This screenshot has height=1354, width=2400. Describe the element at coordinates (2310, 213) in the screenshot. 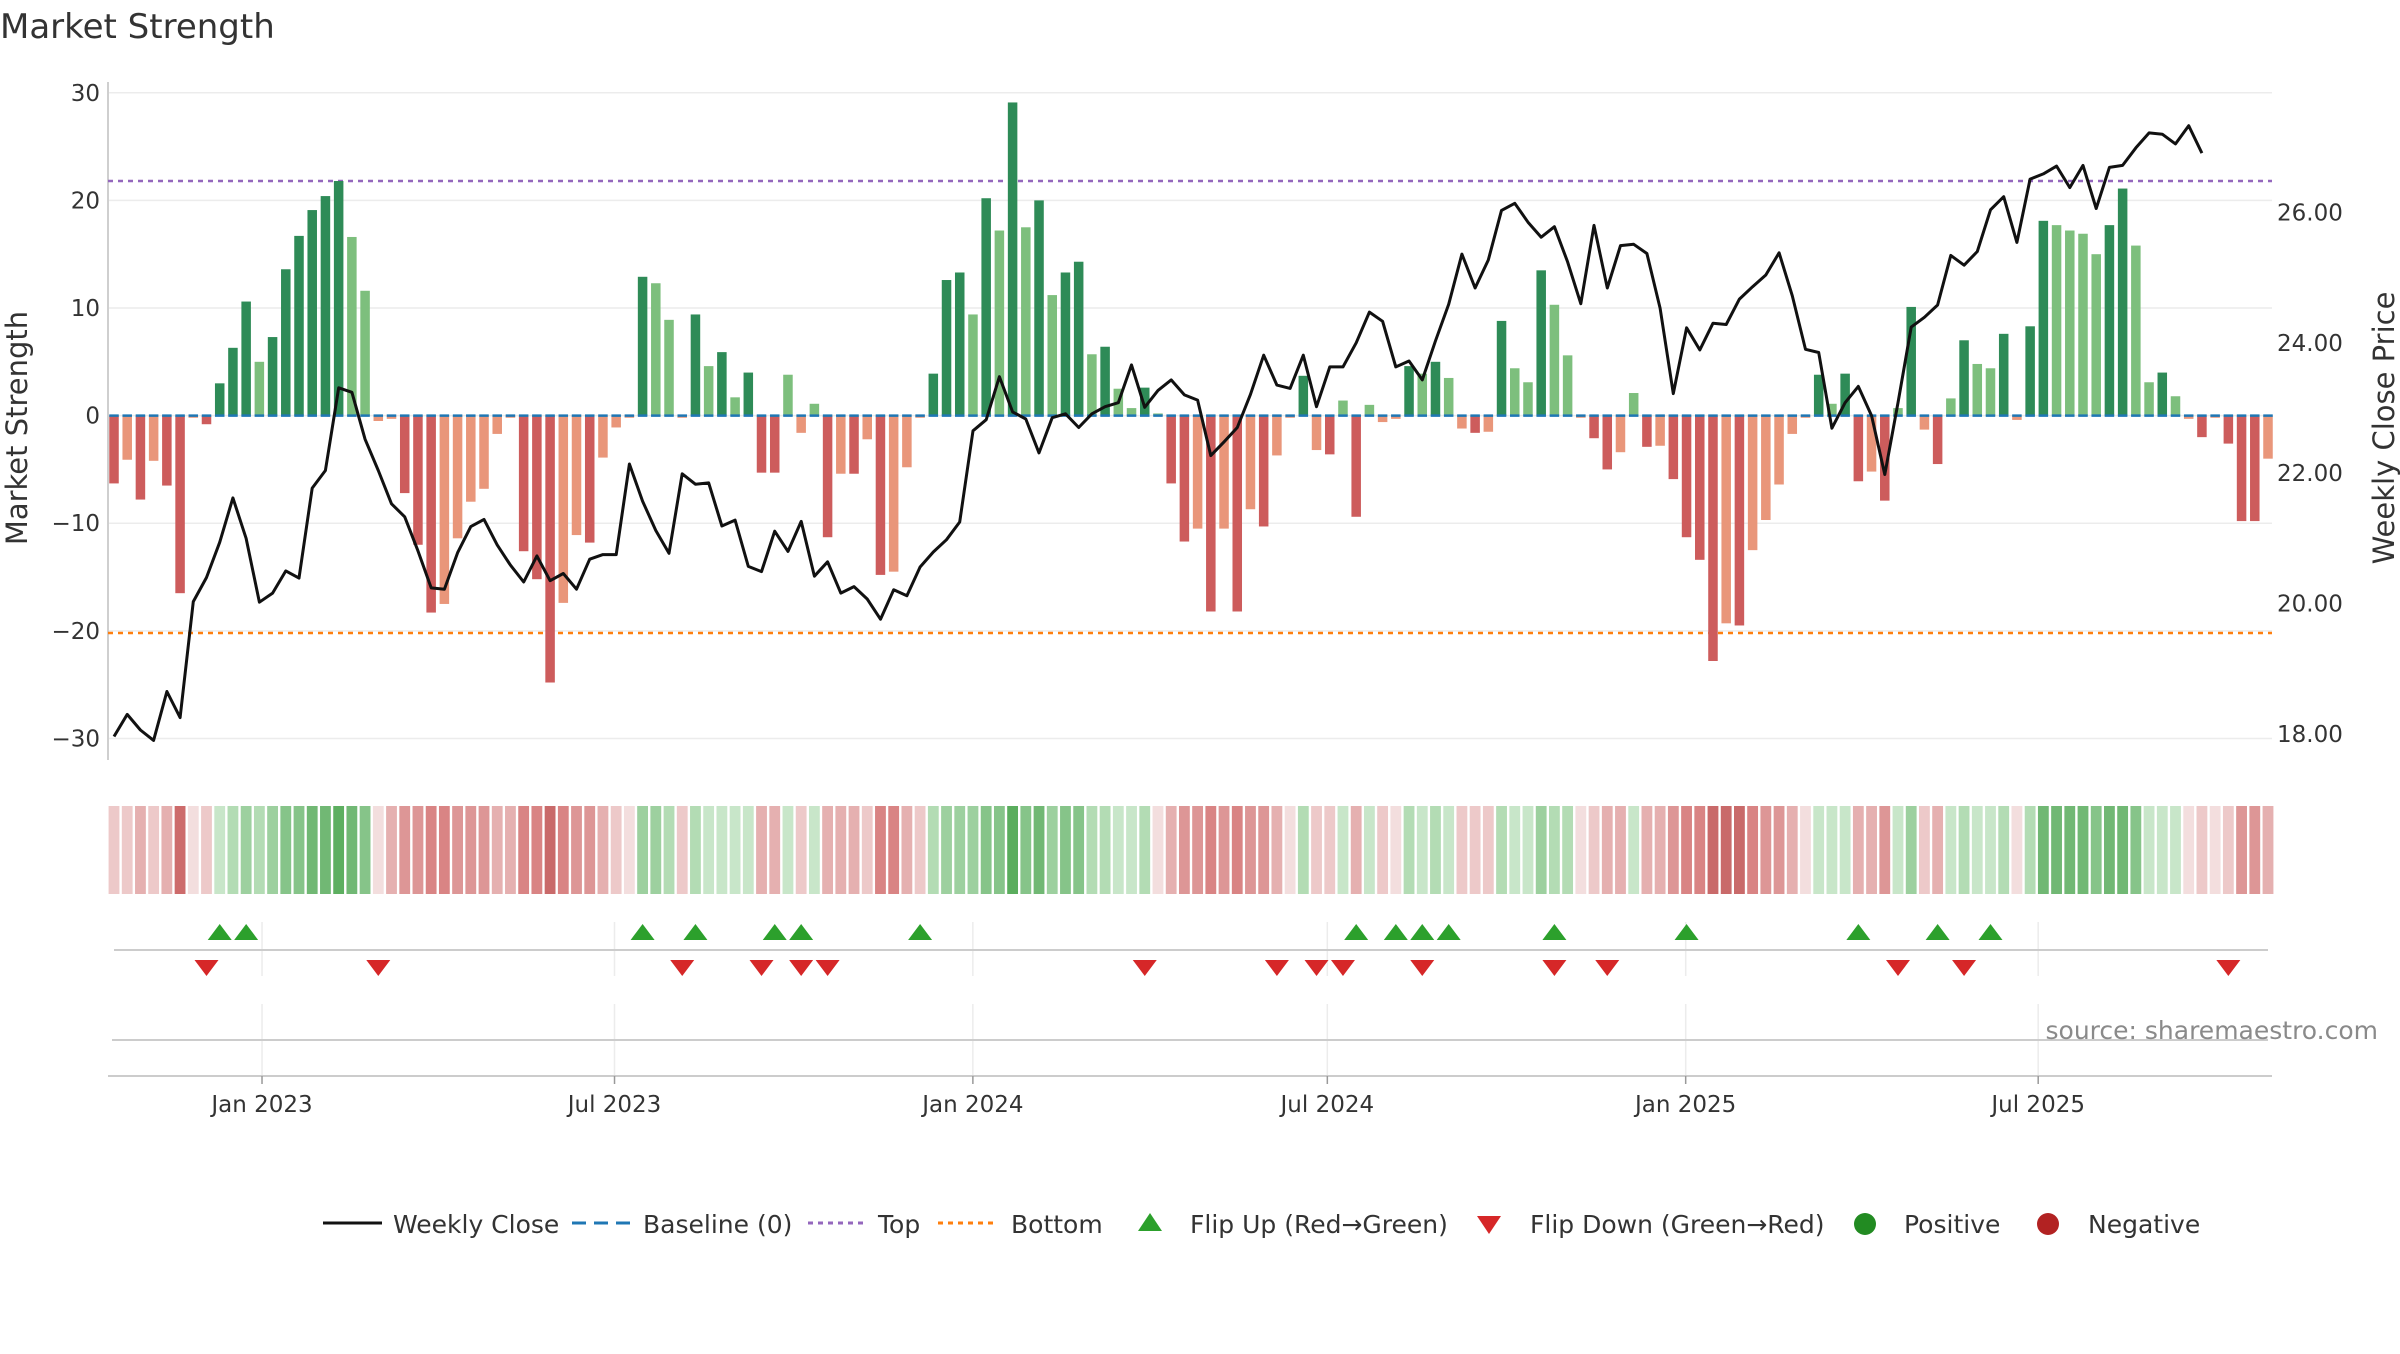

I see `y2-tick-label: 26.00` at that location.